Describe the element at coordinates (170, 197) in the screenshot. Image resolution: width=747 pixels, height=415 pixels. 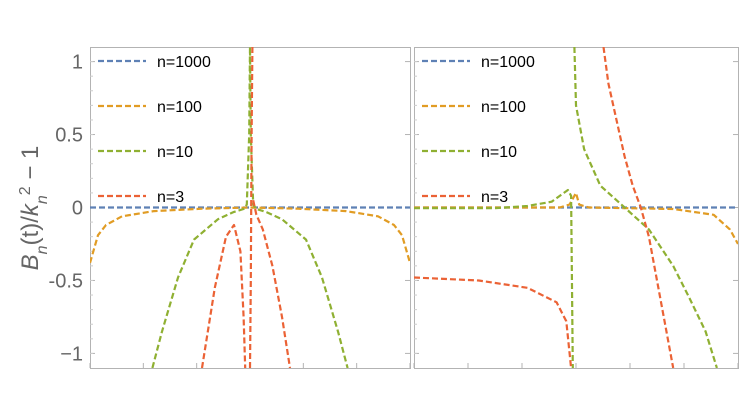
I see `legend-label-left-3: n=3` at that location.